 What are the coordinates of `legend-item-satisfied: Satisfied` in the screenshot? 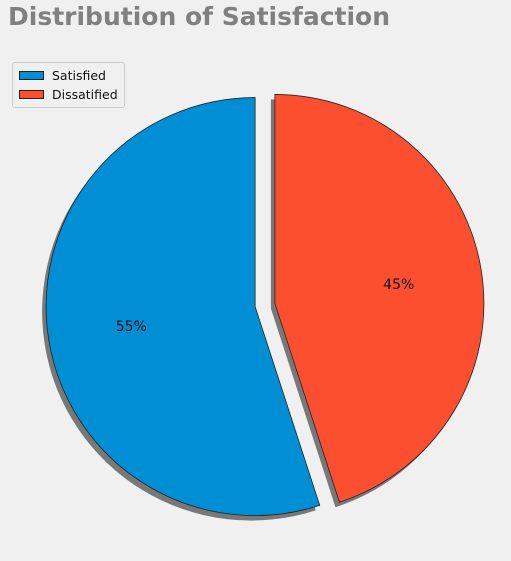 It's located at (68, 75).